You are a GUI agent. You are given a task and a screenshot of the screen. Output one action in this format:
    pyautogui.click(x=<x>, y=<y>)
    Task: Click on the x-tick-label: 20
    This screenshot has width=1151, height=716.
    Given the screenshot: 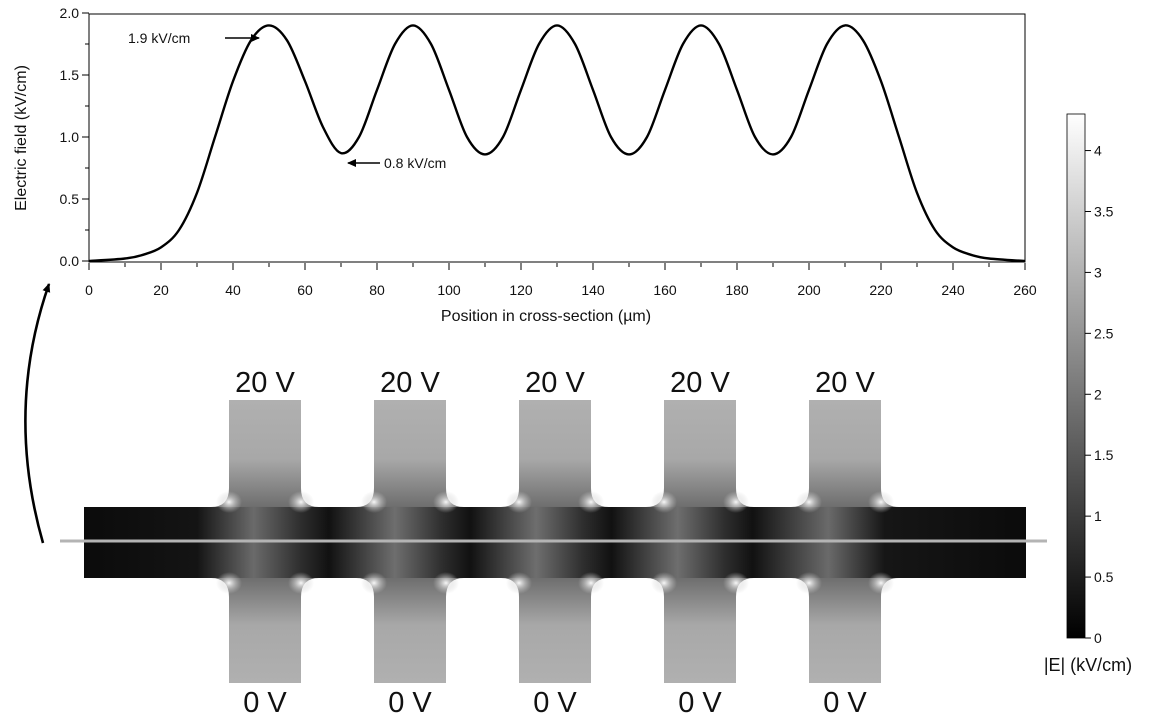 What is the action you would take?
    pyautogui.click(x=161, y=290)
    